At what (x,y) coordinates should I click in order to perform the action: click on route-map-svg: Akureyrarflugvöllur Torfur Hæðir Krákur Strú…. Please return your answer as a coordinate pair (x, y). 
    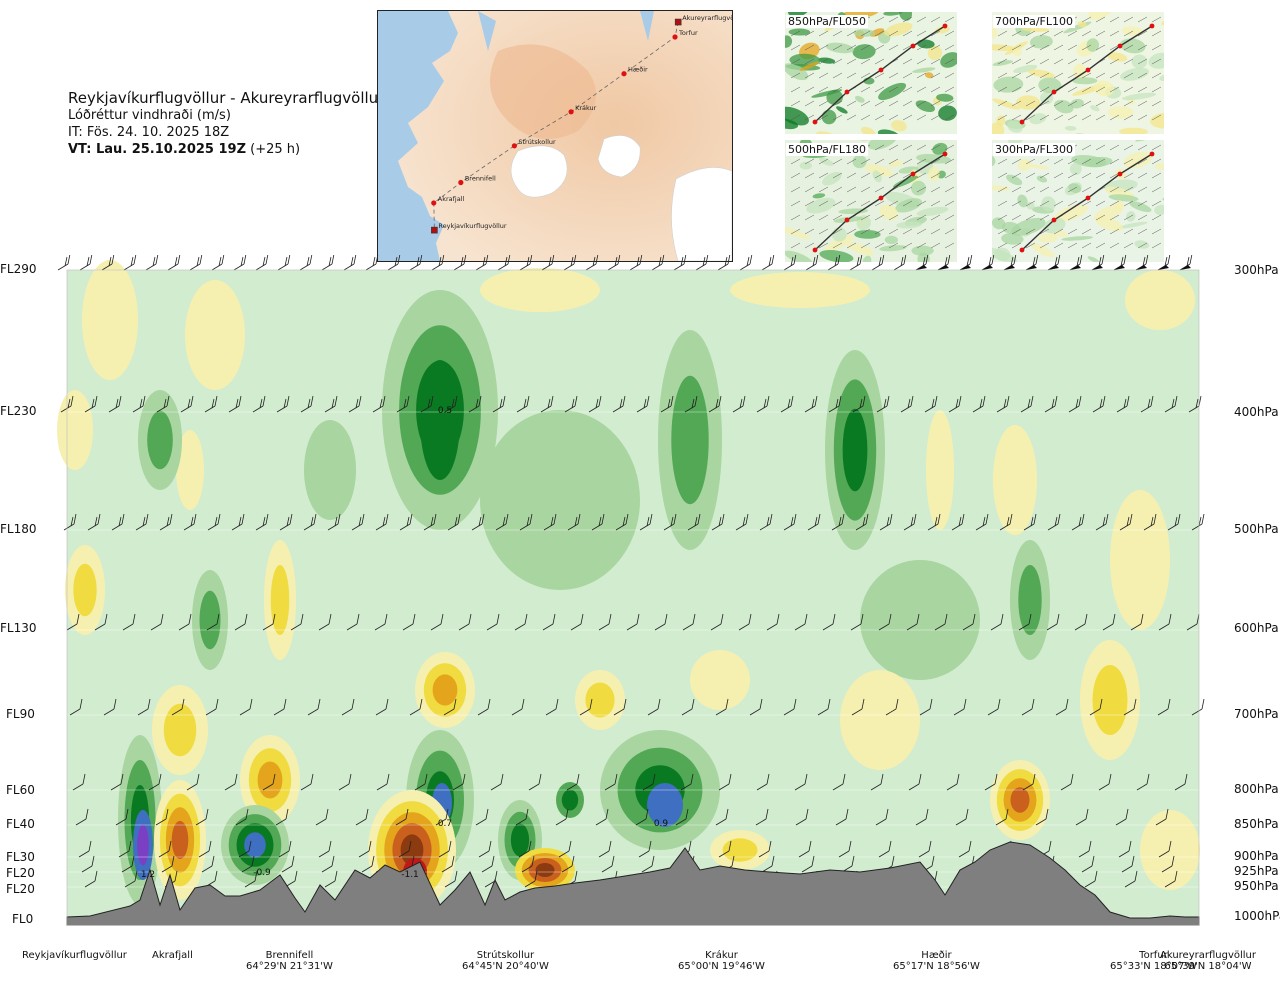
    Looking at the image, I should click on (555, 136).